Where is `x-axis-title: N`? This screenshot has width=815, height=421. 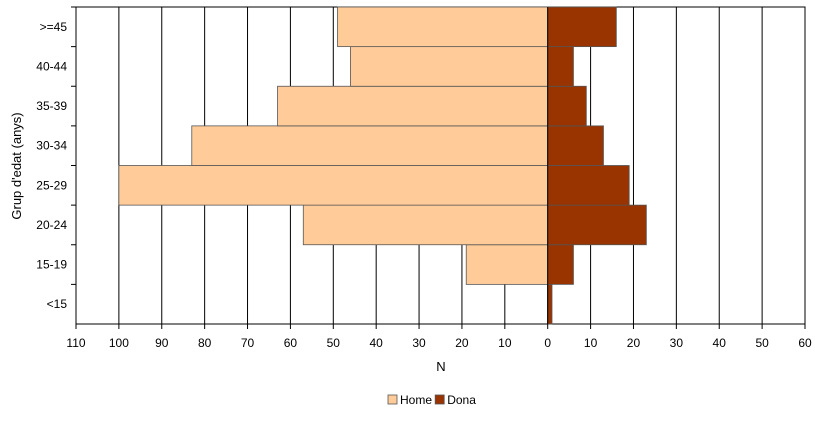 x-axis-title: N is located at coordinates (440, 366).